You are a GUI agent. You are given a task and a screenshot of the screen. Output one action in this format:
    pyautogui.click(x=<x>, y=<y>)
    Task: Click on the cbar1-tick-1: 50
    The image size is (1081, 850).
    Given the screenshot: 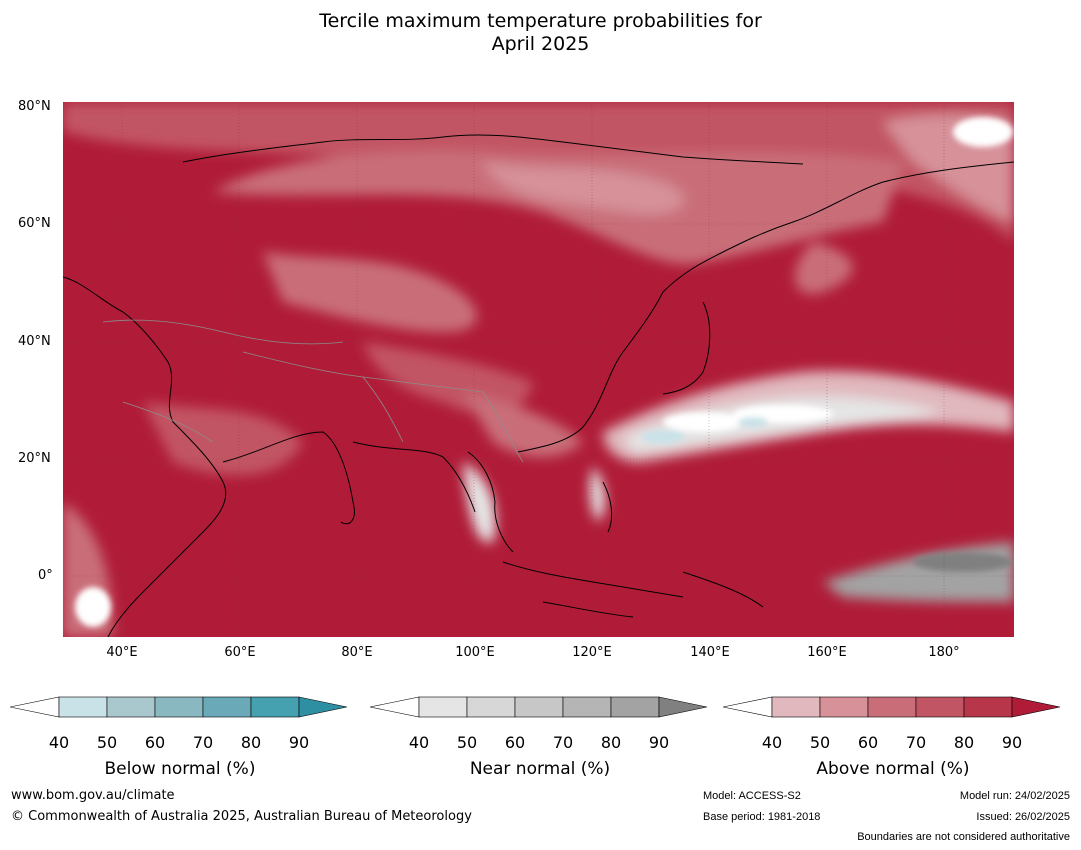 What is the action you would take?
    pyautogui.click(x=467, y=742)
    